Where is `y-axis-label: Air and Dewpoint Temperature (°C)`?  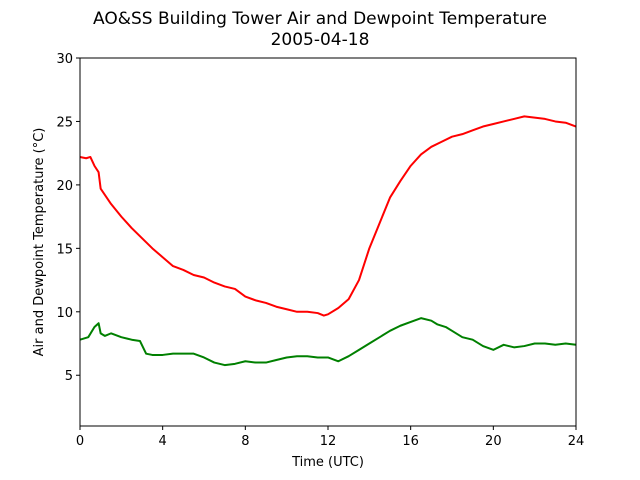 y-axis-label: Air and Dewpoint Temperature (°C) is located at coordinates (39, 242).